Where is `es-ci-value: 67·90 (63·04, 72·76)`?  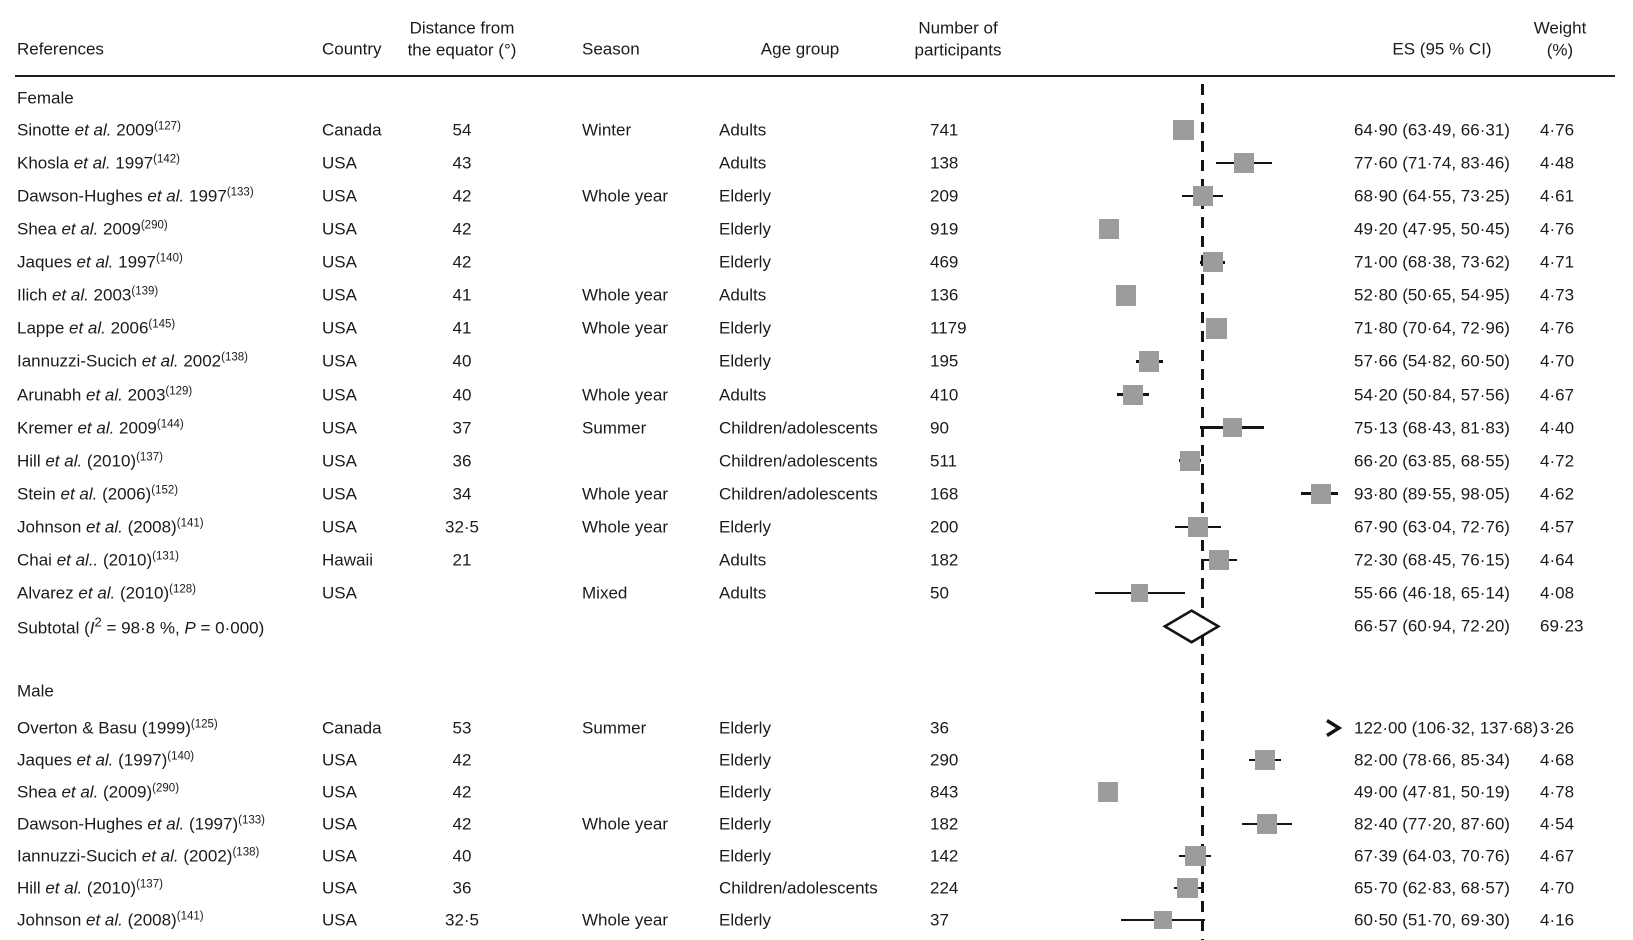 es-ci-value: 67·90 (63·04, 72·76) is located at coordinates (1432, 527).